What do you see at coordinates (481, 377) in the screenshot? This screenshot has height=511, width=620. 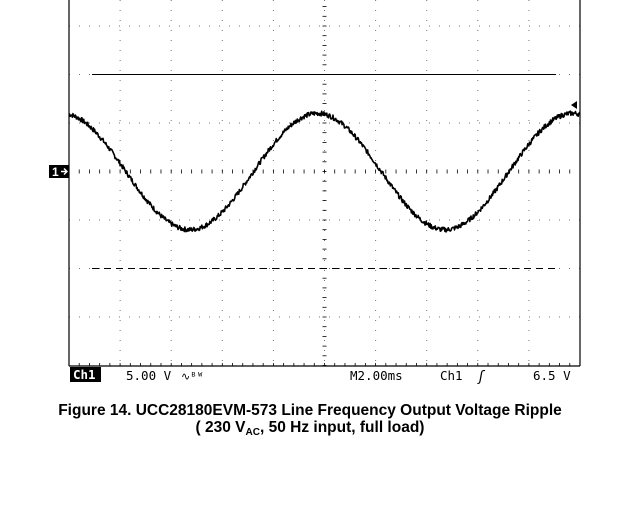 I see `trigger-slope-icon: ʃ` at bounding box center [481, 377].